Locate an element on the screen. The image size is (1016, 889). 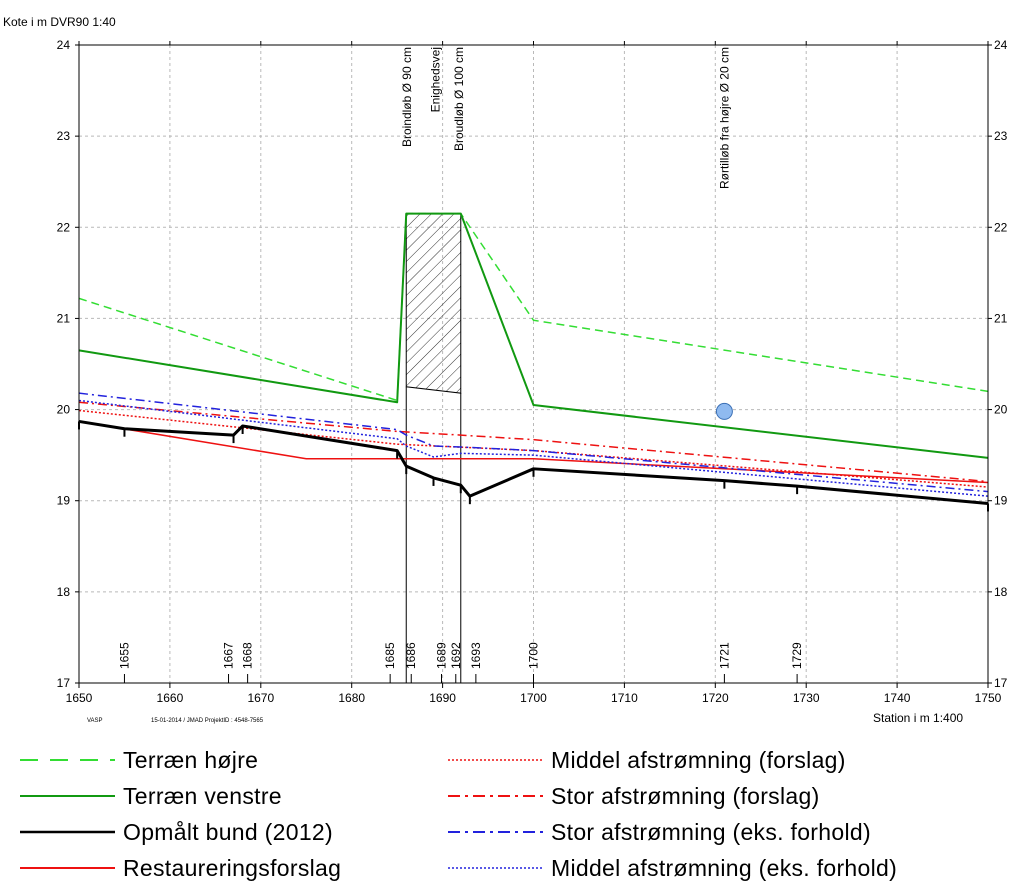
legend-item-stor-eks: Stor afstrømning (eks. forhold) is located at coordinates (659, 832).